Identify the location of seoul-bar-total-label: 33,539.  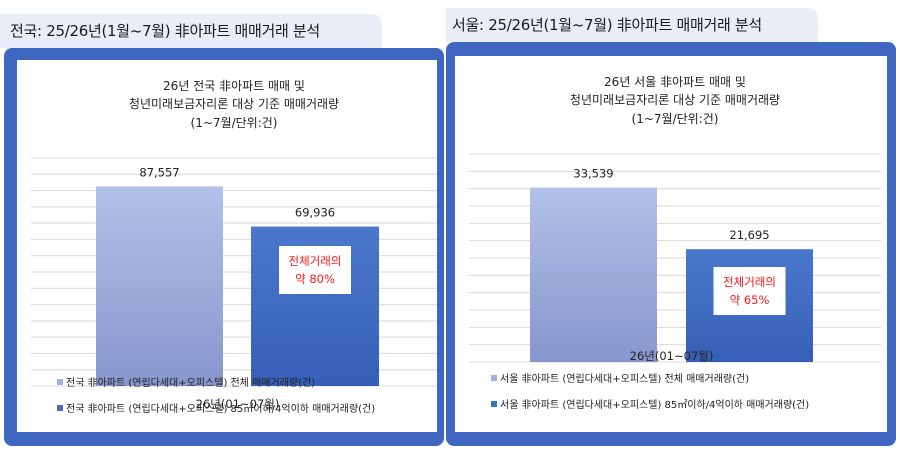
(593, 174).